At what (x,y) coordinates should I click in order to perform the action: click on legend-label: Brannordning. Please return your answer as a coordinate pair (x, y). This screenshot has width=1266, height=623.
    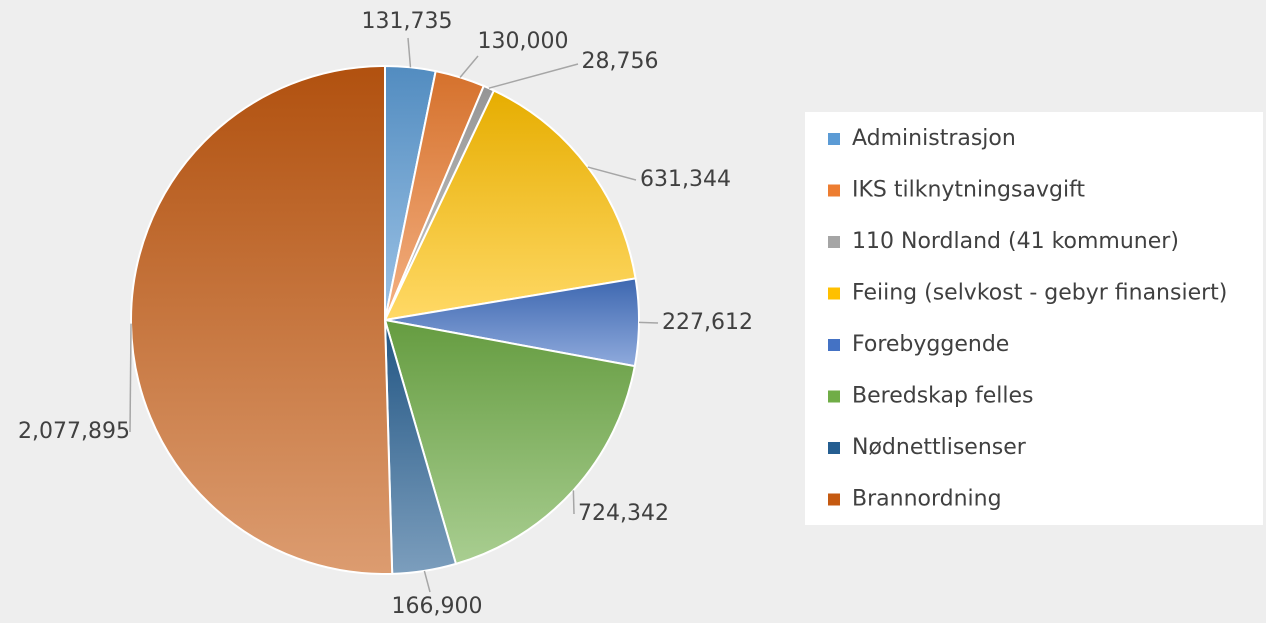
    Looking at the image, I should click on (927, 499).